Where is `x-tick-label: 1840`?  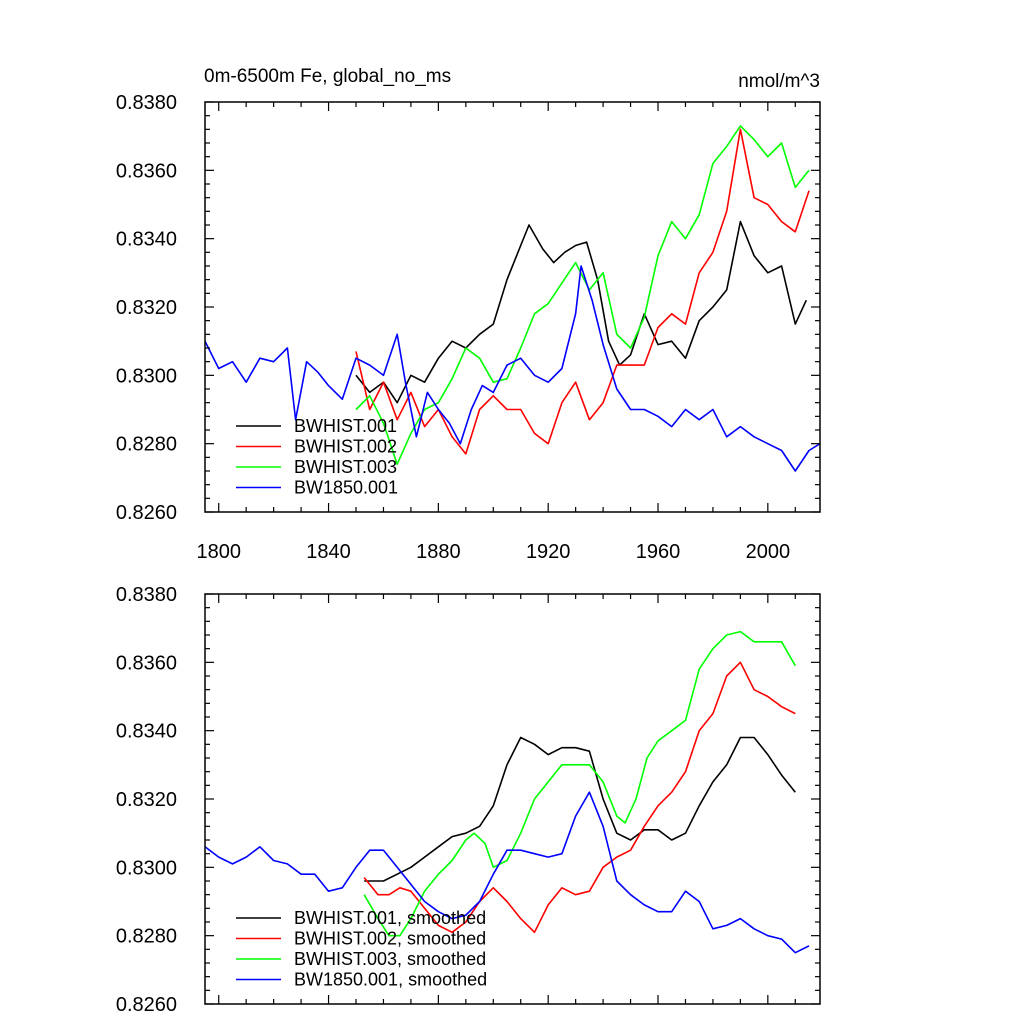
x-tick-label: 1840 is located at coordinates (328, 552).